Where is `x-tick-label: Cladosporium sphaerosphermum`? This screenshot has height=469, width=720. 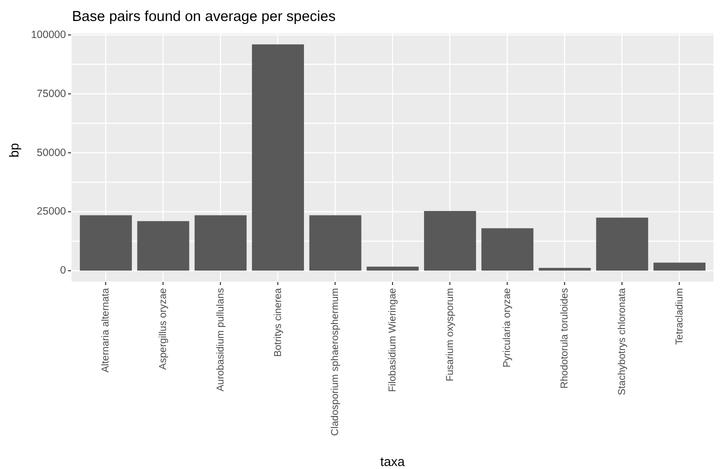 x-tick-label: Cladosporium sphaerosphermum is located at coordinates (335, 362).